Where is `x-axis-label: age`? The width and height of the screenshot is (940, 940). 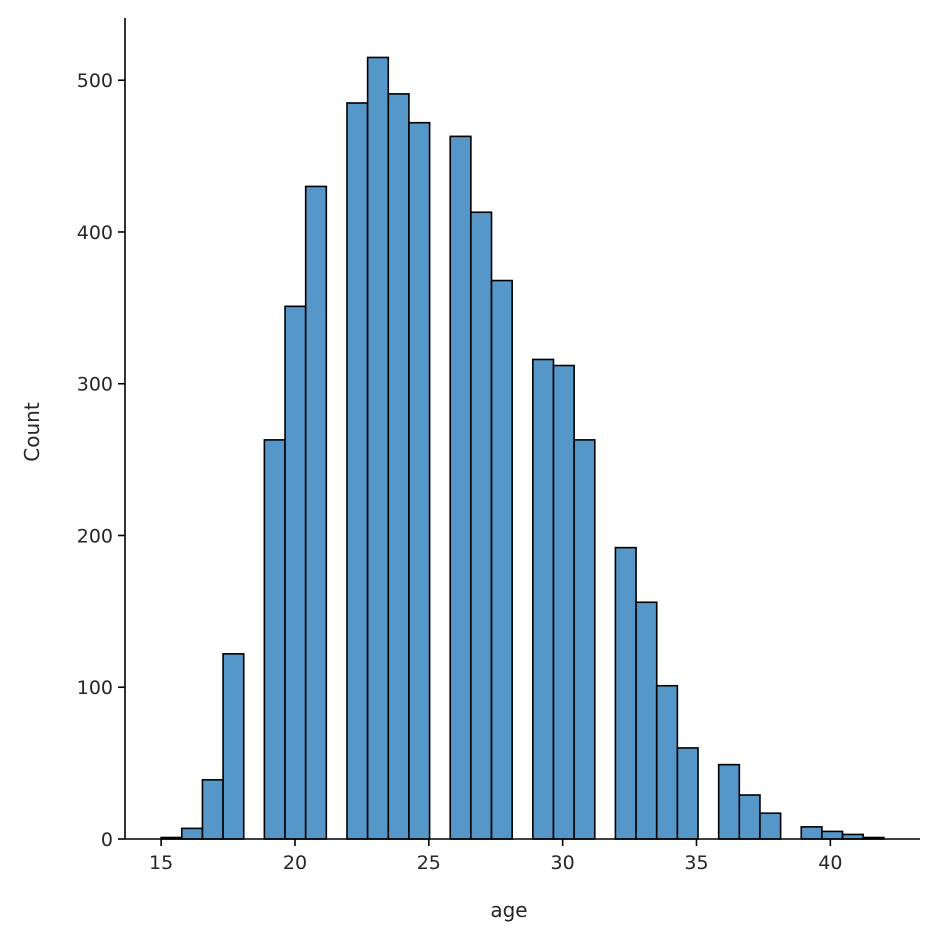
x-axis-label: age is located at coordinates (508, 910).